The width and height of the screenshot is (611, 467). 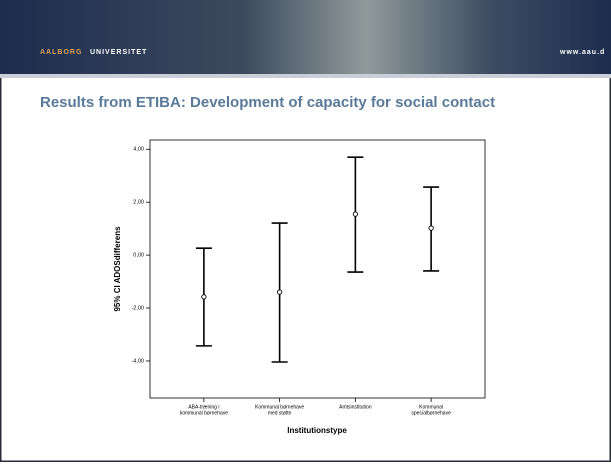 I want to click on x-tick-label: ABA-træning i, so click(x=203, y=407).